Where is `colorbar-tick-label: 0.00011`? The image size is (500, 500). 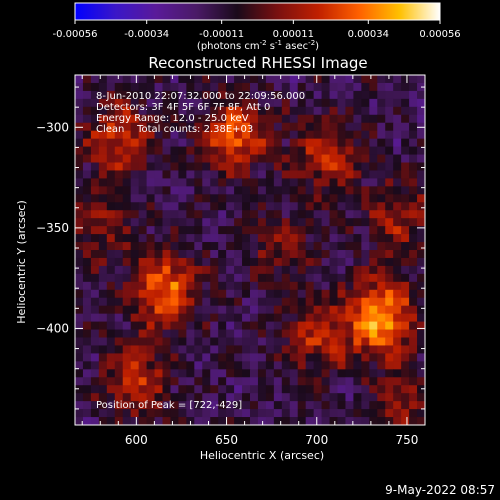 colorbar-tick-label: 0.00011 is located at coordinates (293, 34).